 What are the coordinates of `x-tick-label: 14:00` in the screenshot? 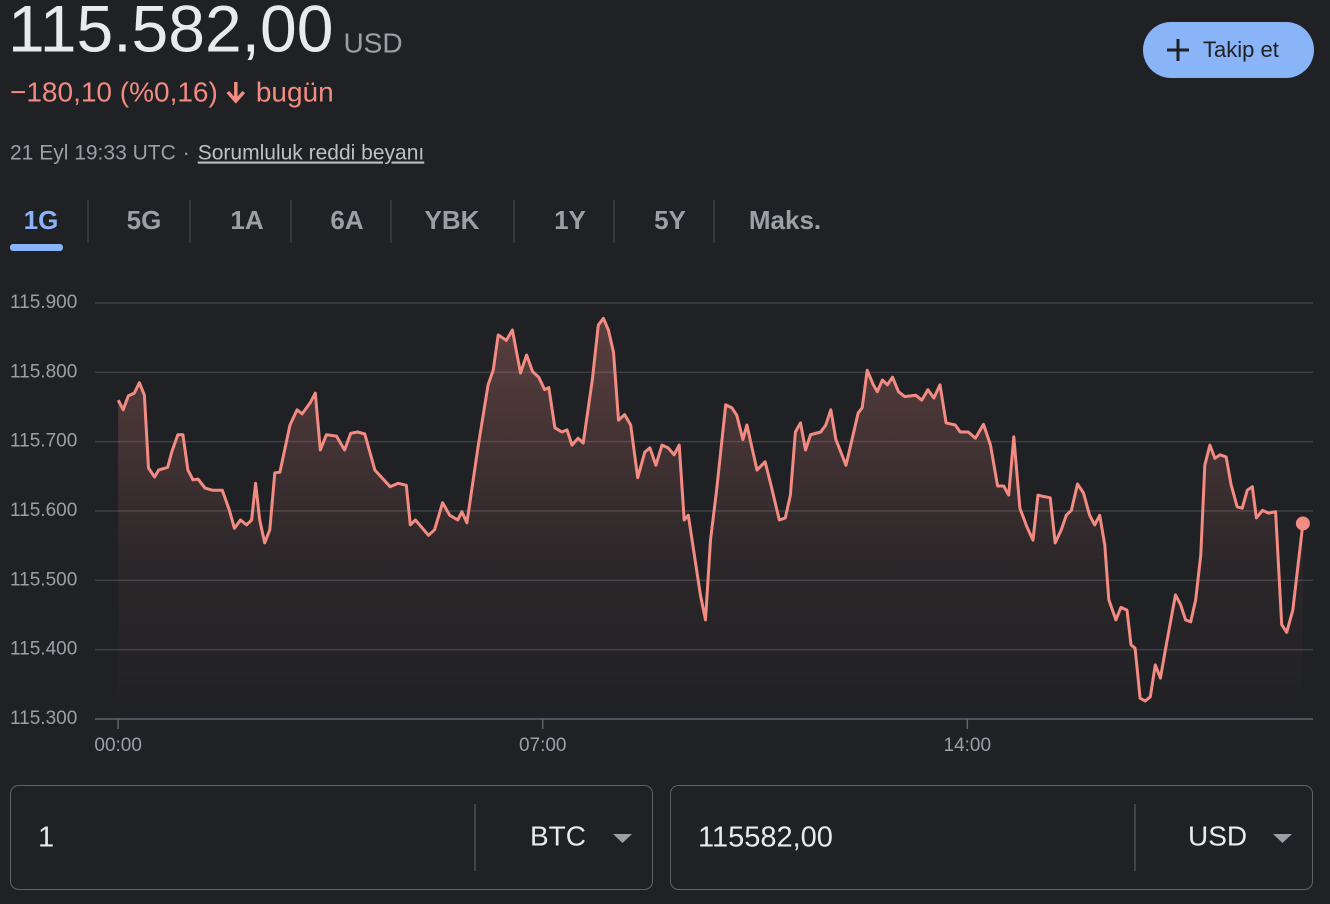 It's located at (968, 745).